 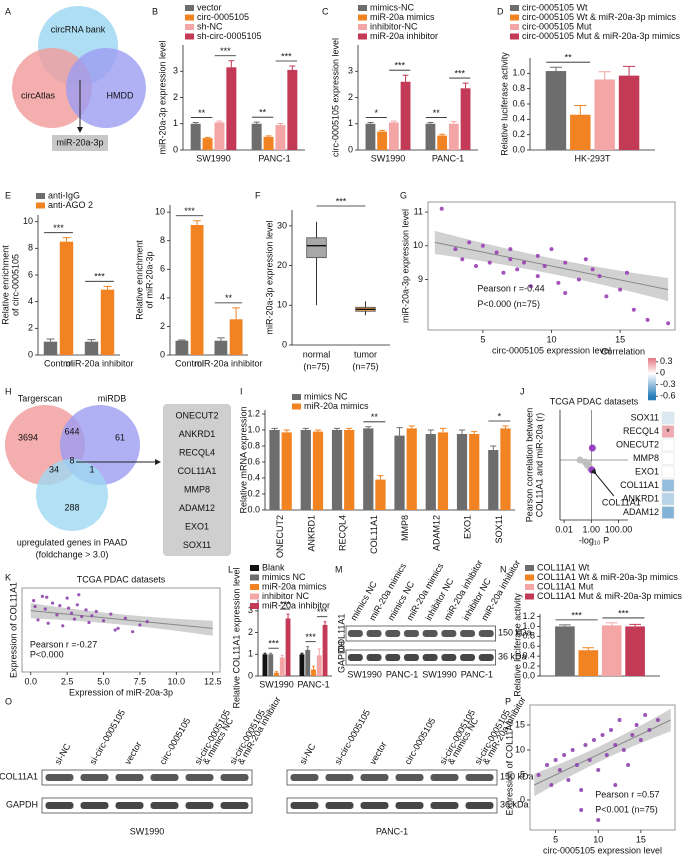 I want to click on size-label: 150 kDa, so click(x=517, y=776).